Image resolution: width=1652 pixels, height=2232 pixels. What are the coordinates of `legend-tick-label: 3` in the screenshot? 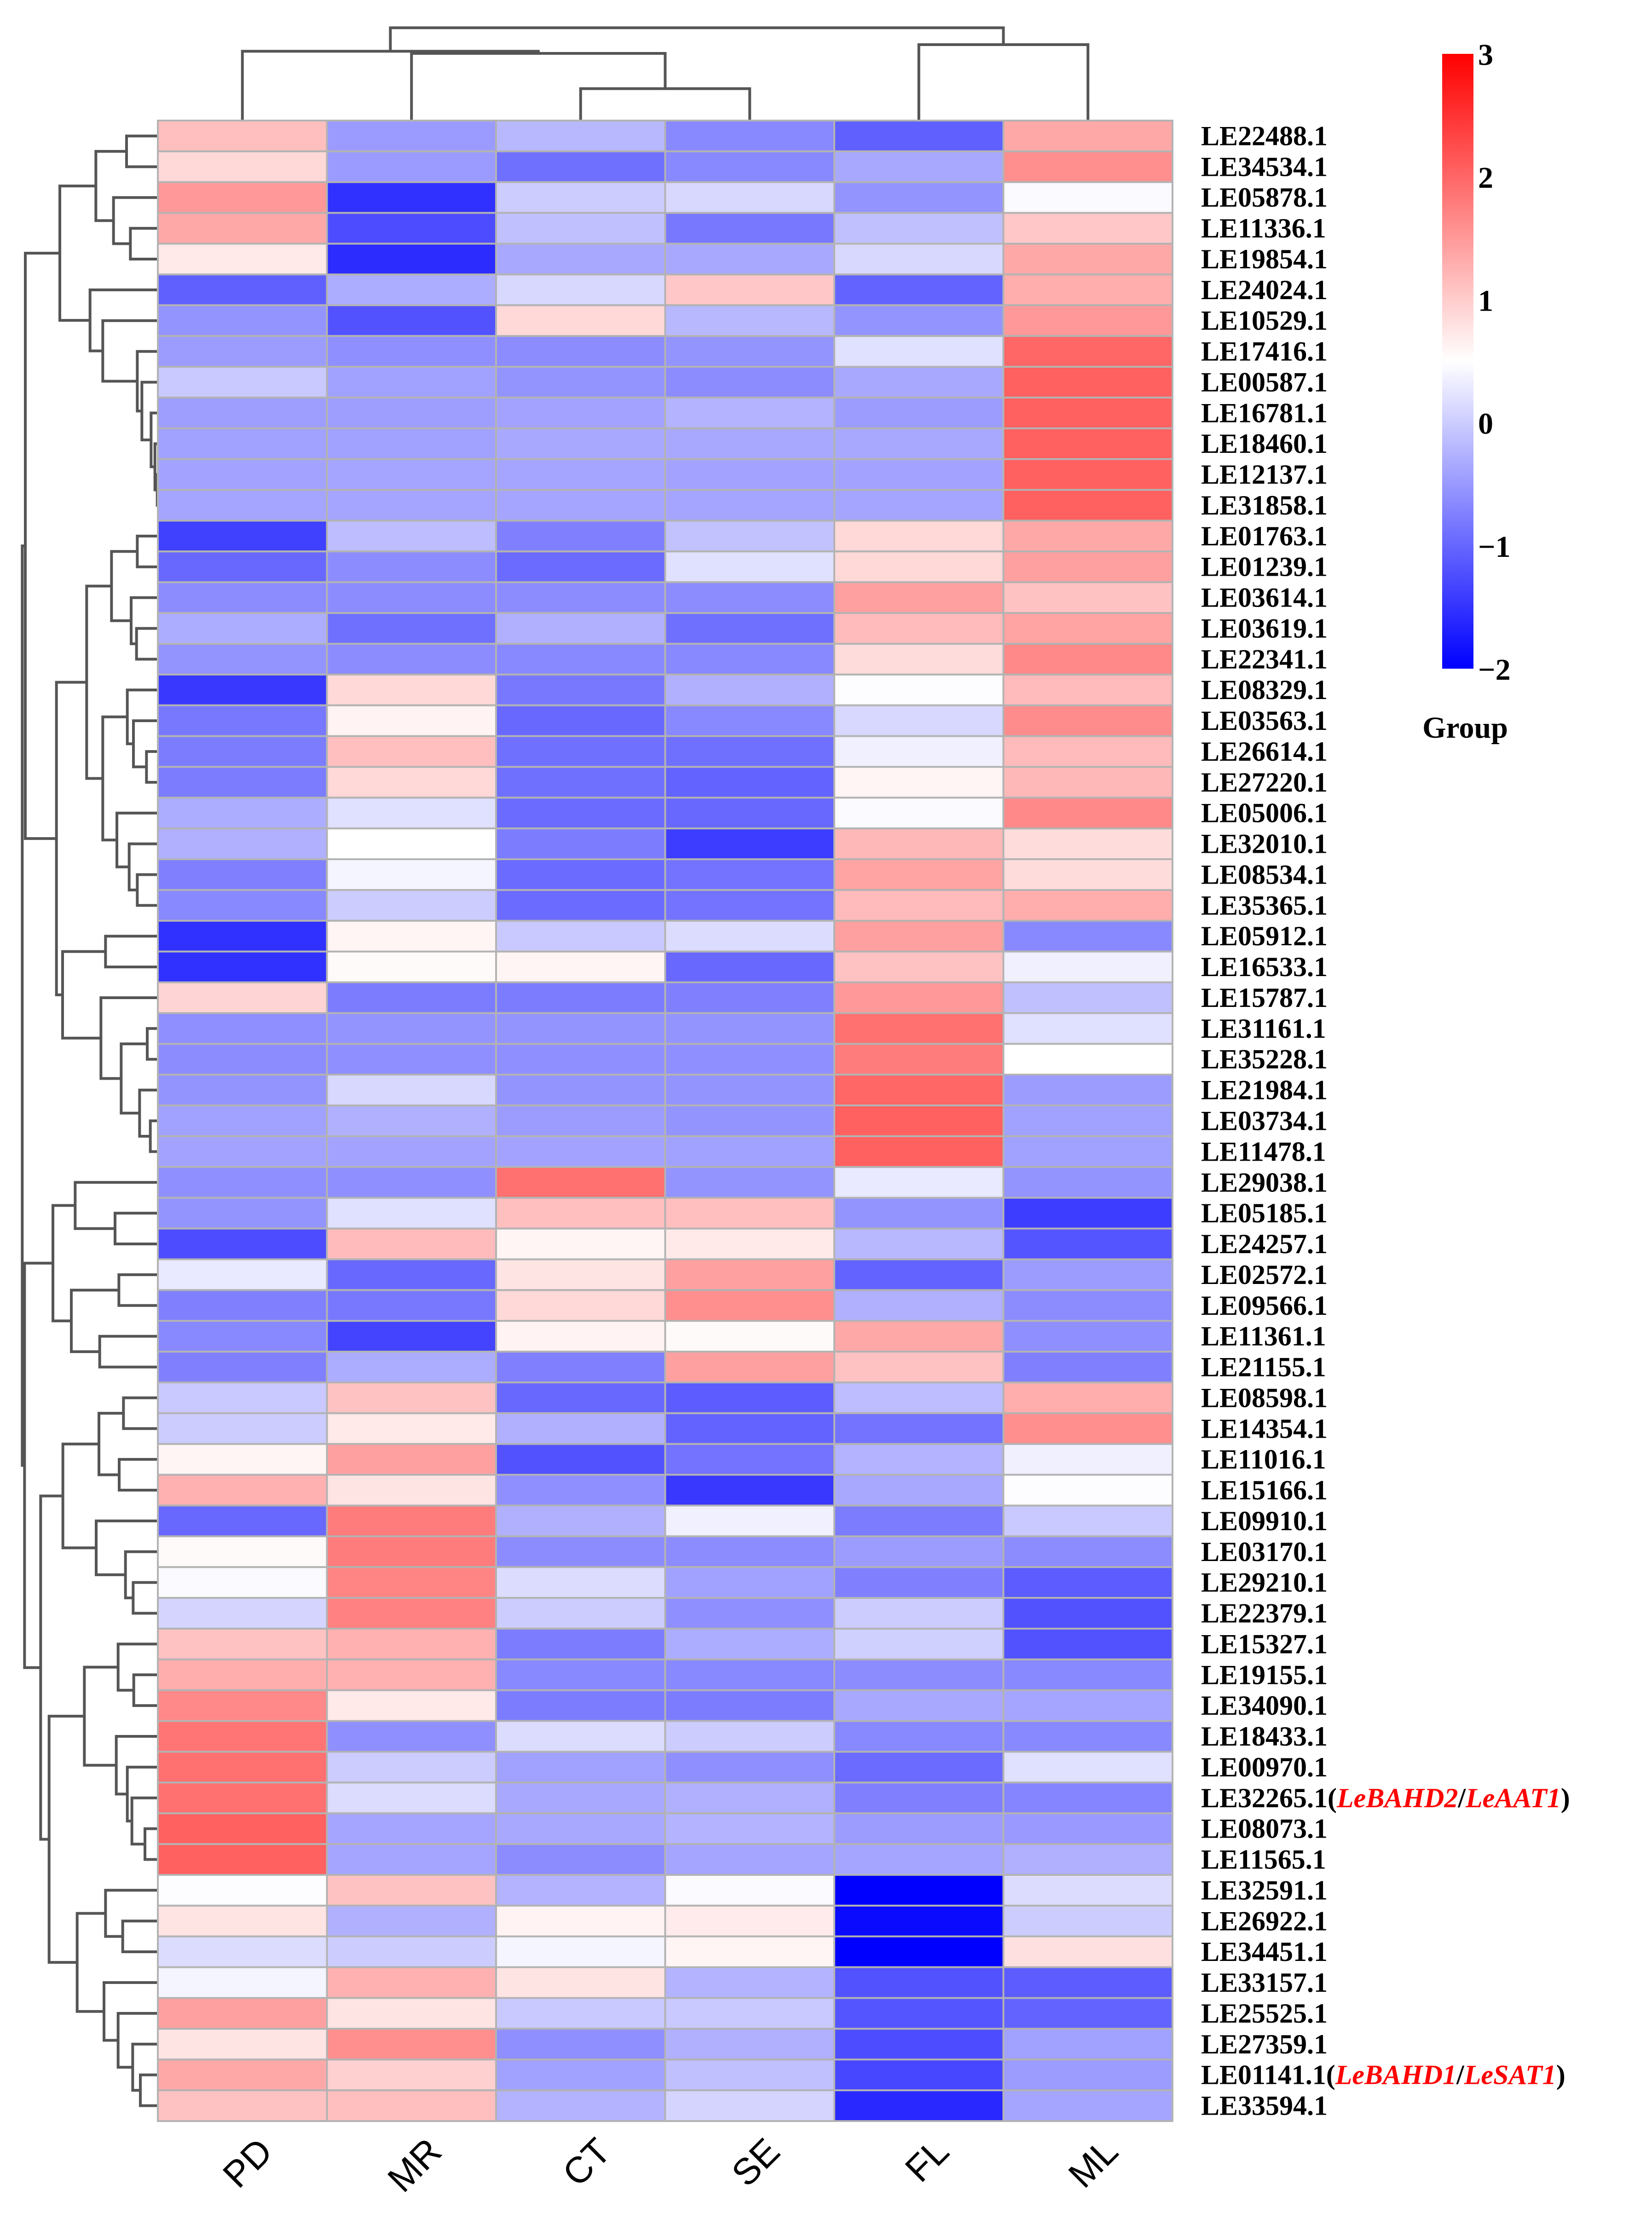 It's located at (1485, 55).